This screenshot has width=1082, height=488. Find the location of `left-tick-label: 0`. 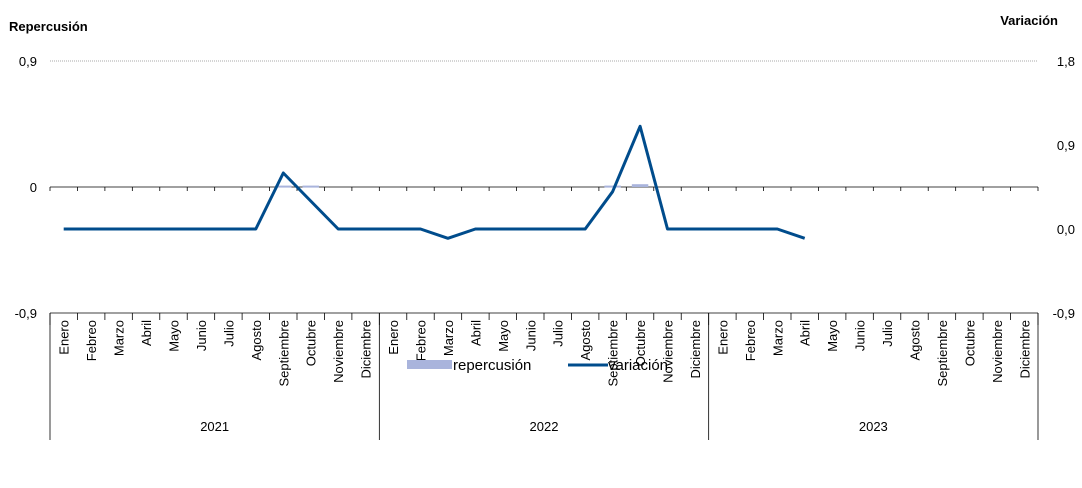

left-tick-label: 0 is located at coordinates (33, 187).